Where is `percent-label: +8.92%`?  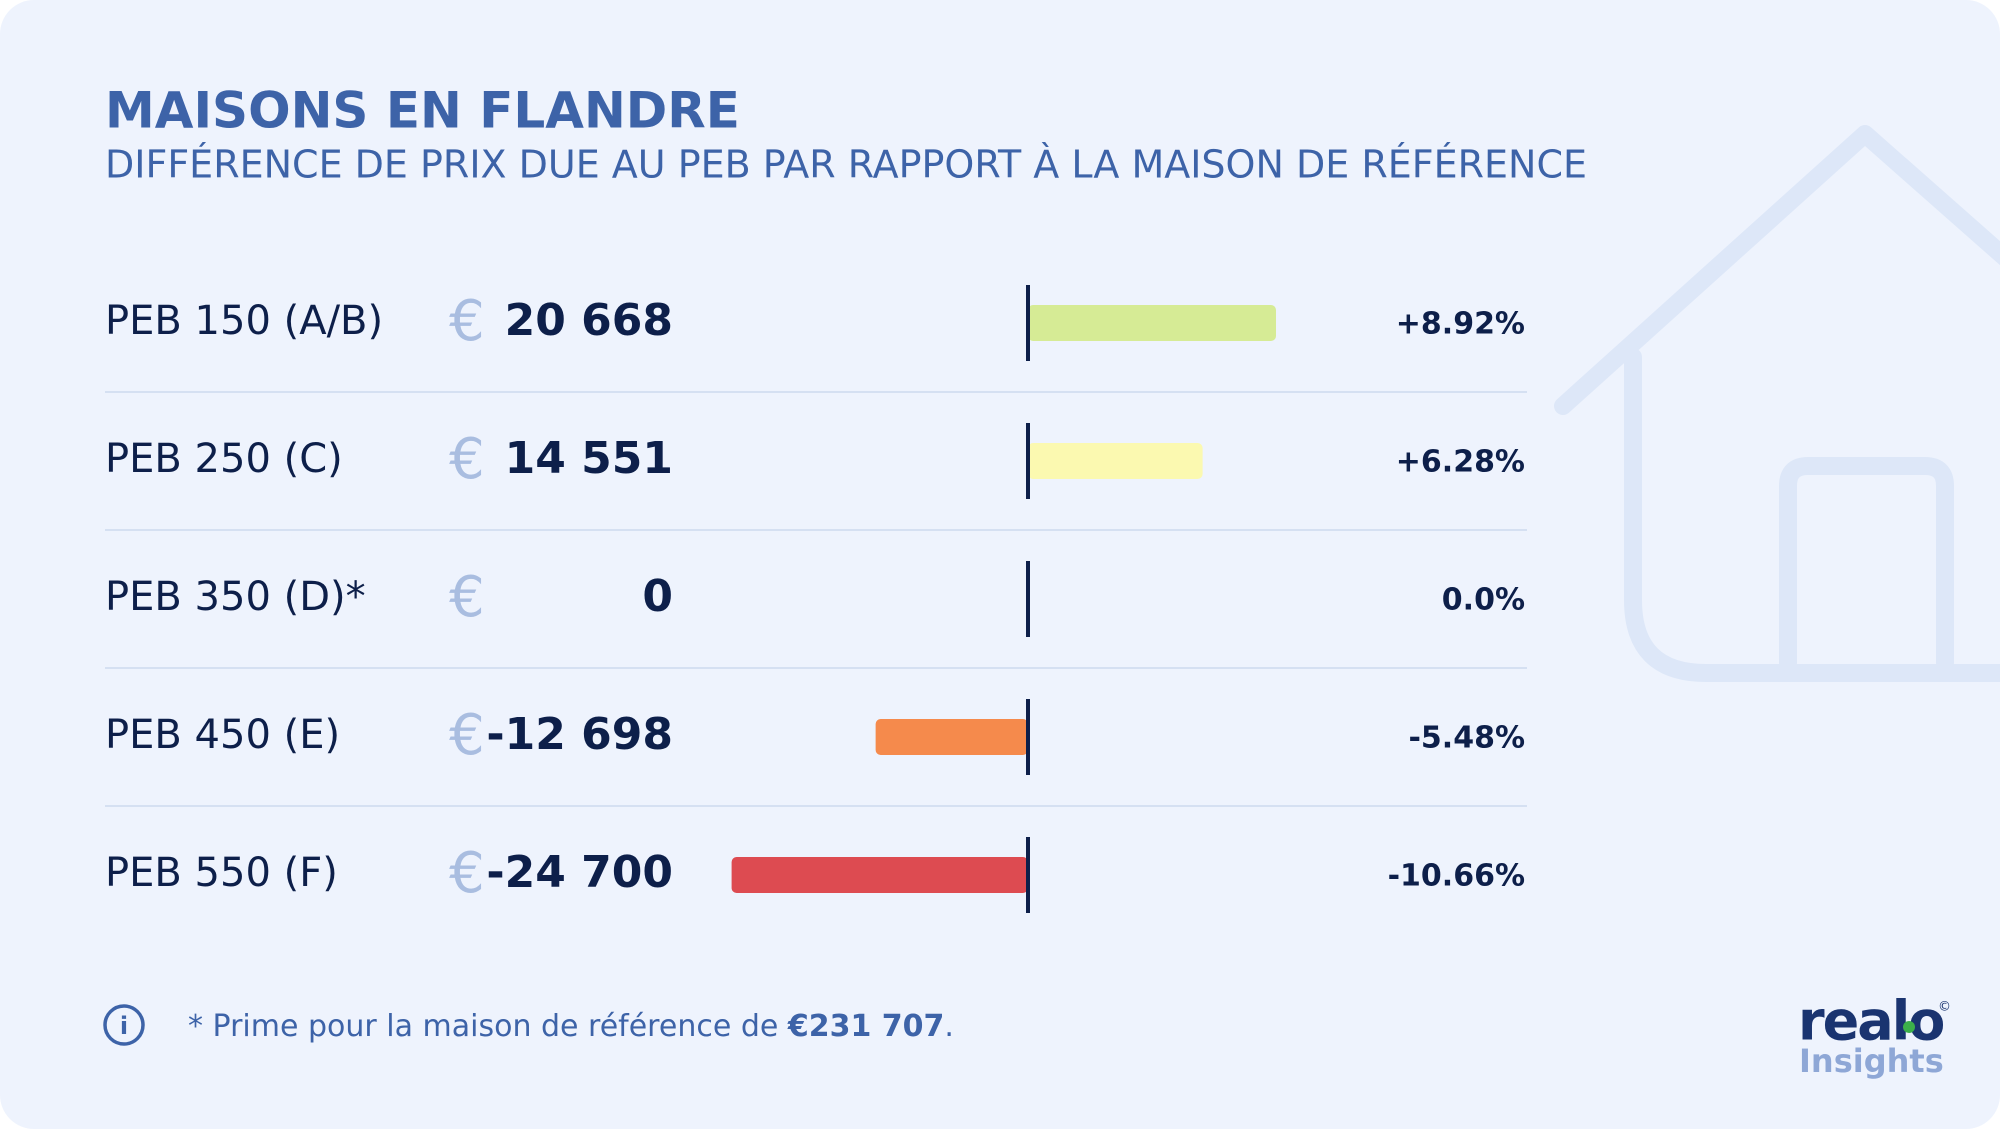
percent-label: +8.92% is located at coordinates (1460, 324).